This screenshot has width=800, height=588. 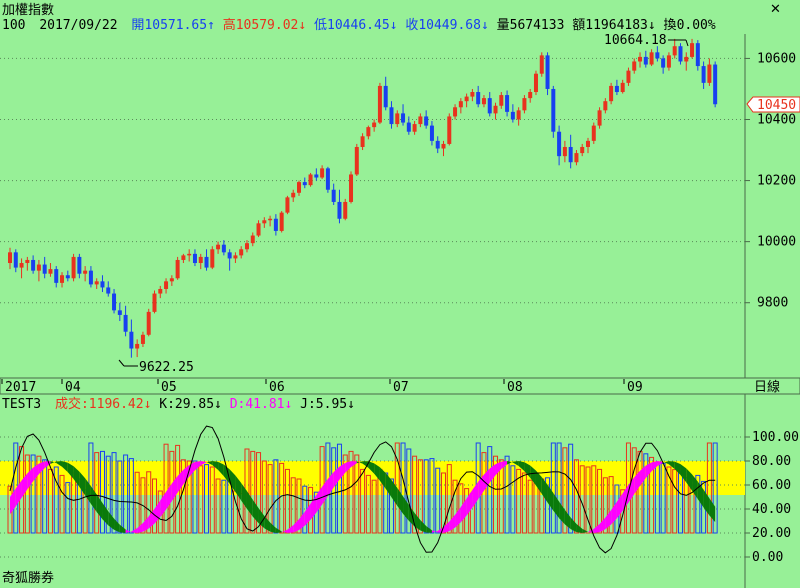 What do you see at coordinates (73, 387) in the screenshot?
I see `time-tick-label: 04` at bounding box center [73, 387].